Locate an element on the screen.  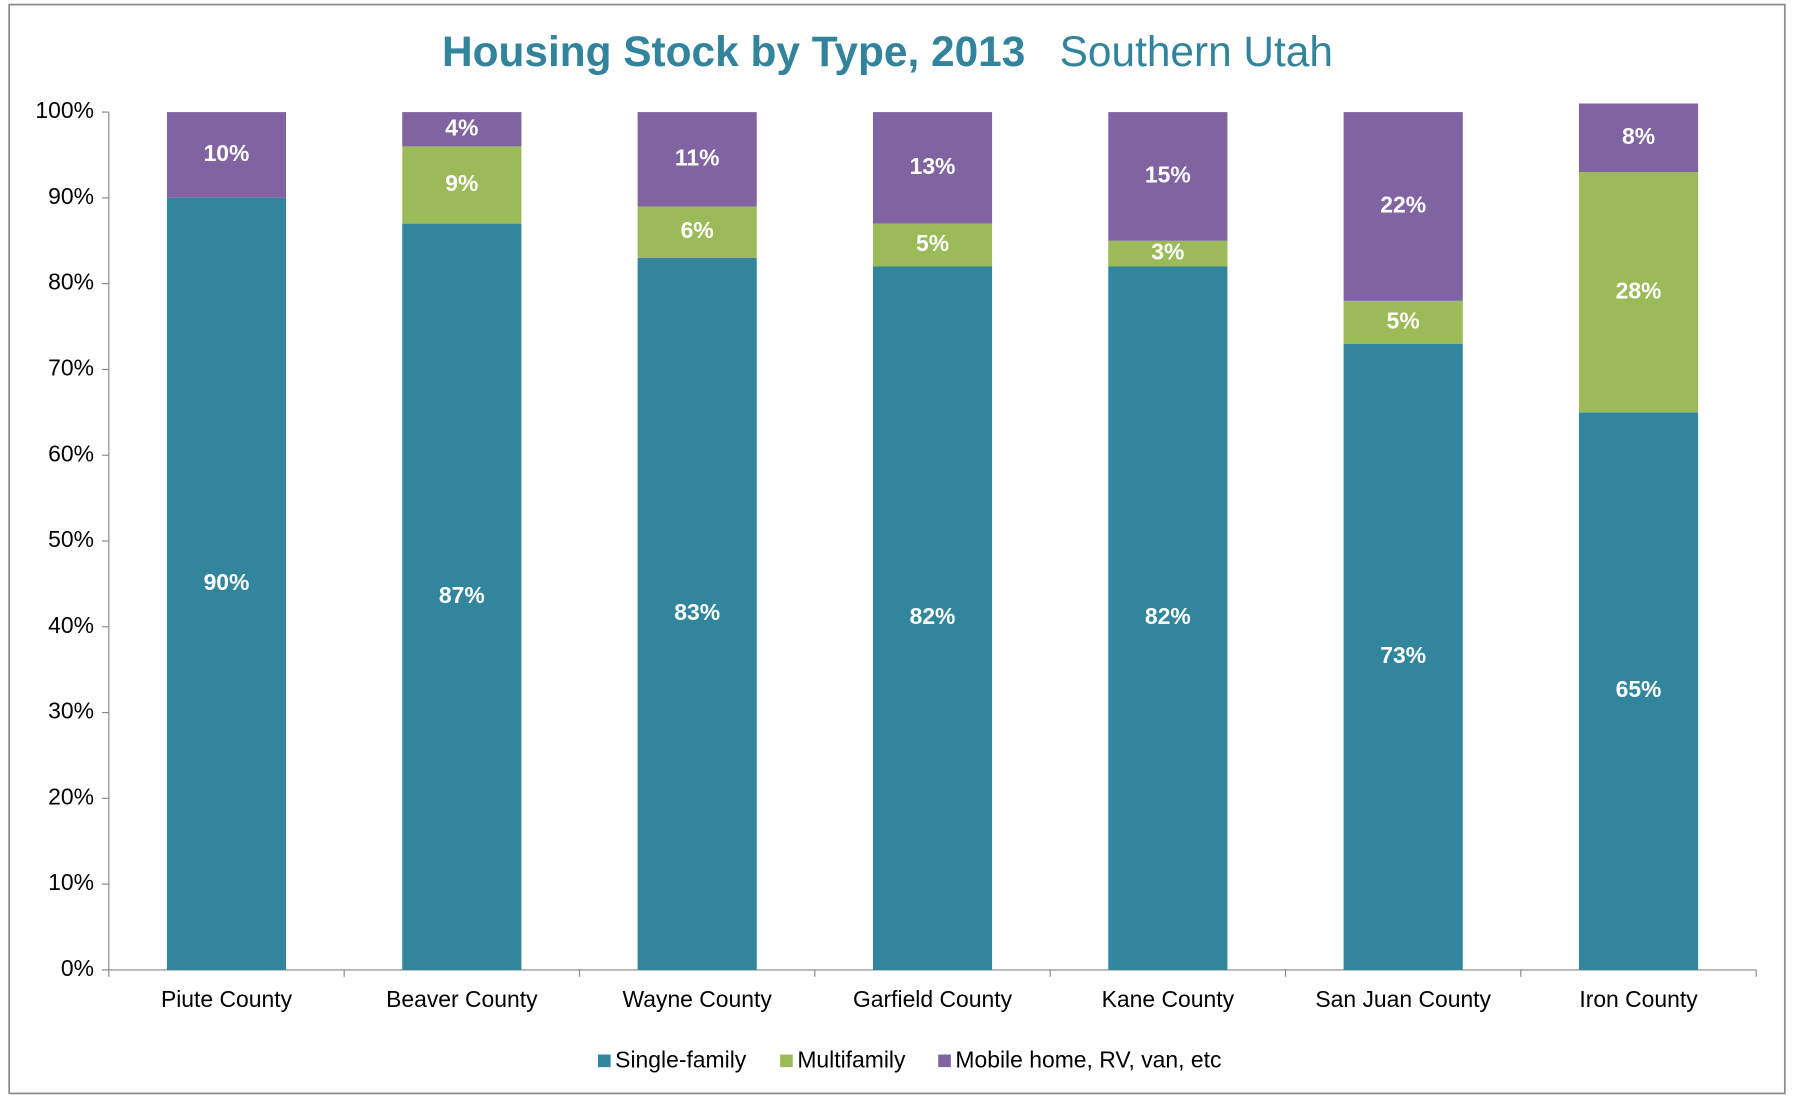
data-label: 6% is located at coordinates (697, 230).